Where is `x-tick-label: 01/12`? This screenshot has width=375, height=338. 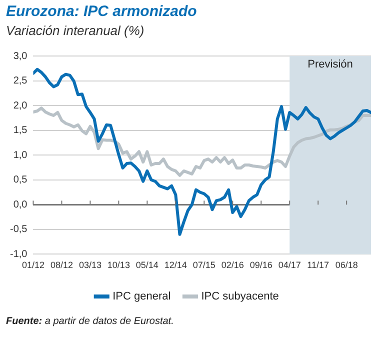 x-tick-label: 01/12 is located at coordinates (33, 265).